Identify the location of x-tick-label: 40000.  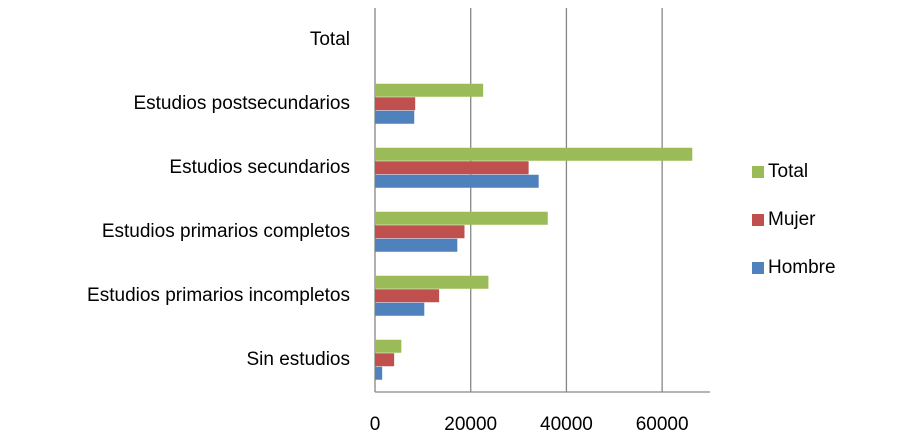
(566, 424).